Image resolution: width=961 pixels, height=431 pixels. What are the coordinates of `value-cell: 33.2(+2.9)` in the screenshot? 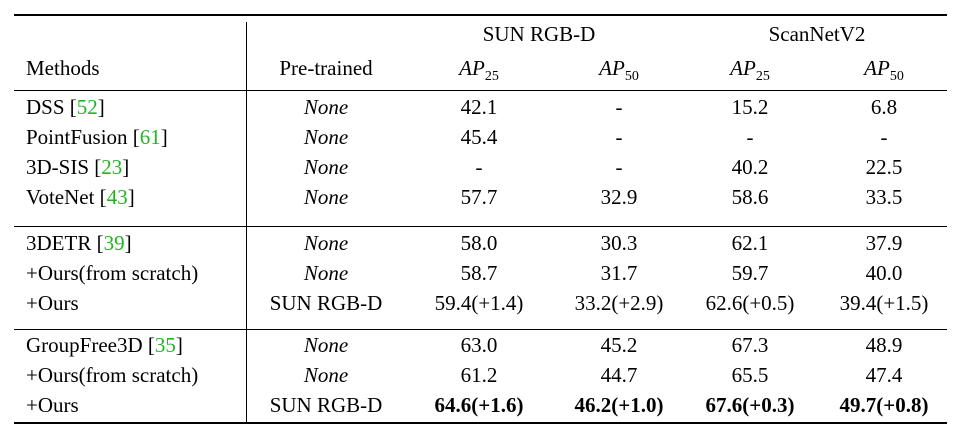 It's located at (619, 303).